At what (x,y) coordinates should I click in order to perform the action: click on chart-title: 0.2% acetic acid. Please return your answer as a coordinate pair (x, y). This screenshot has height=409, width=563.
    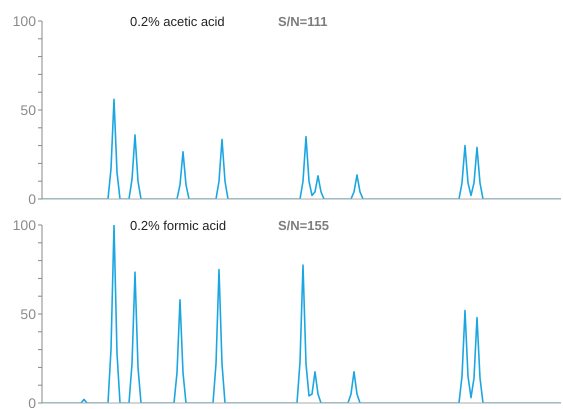
    Looking at the image, I should click on (177, 21).